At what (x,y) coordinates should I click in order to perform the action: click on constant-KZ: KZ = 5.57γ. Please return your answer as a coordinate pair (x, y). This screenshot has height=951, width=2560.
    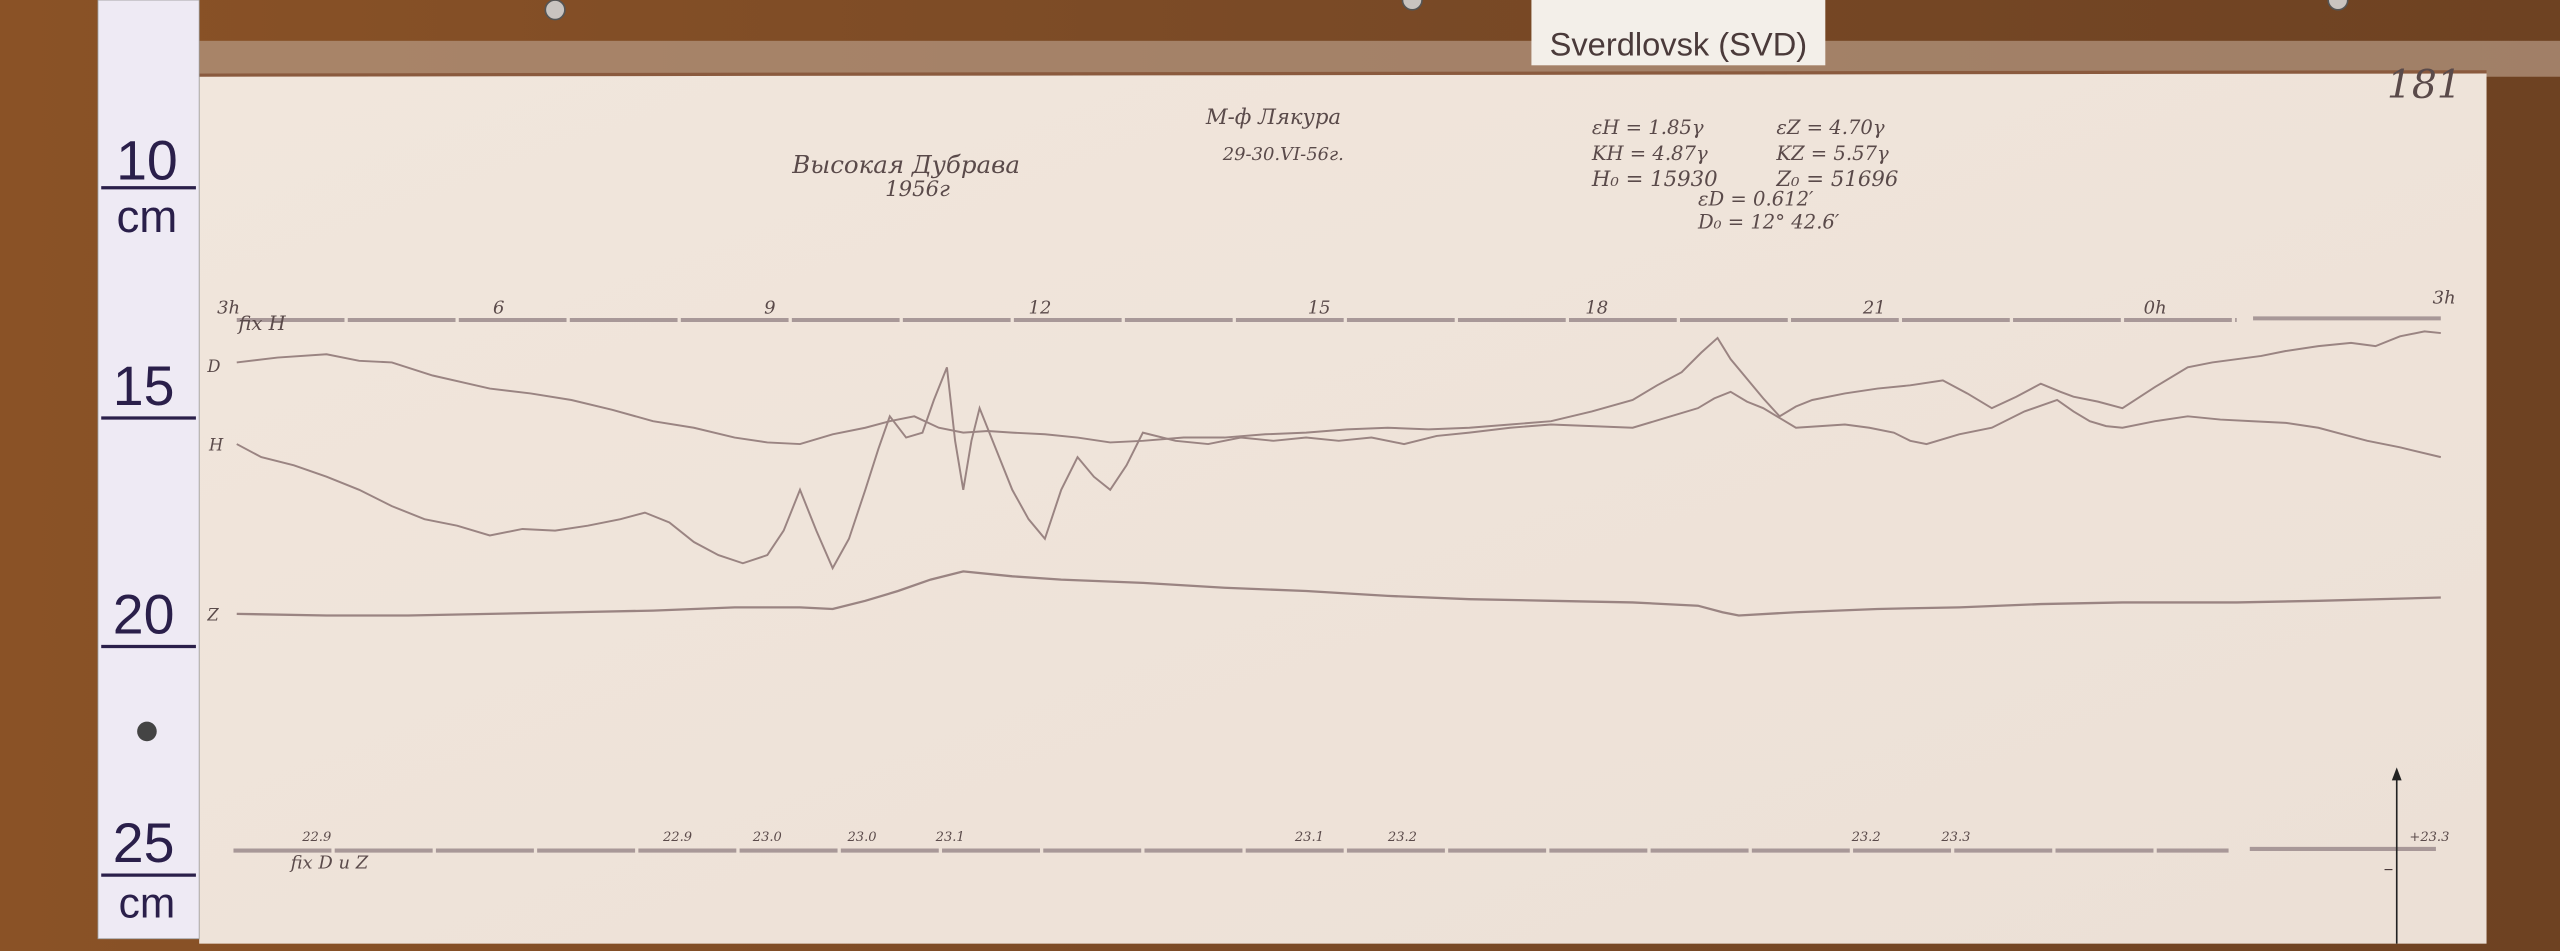
    Looking at the image, I should click on (1832, 153).